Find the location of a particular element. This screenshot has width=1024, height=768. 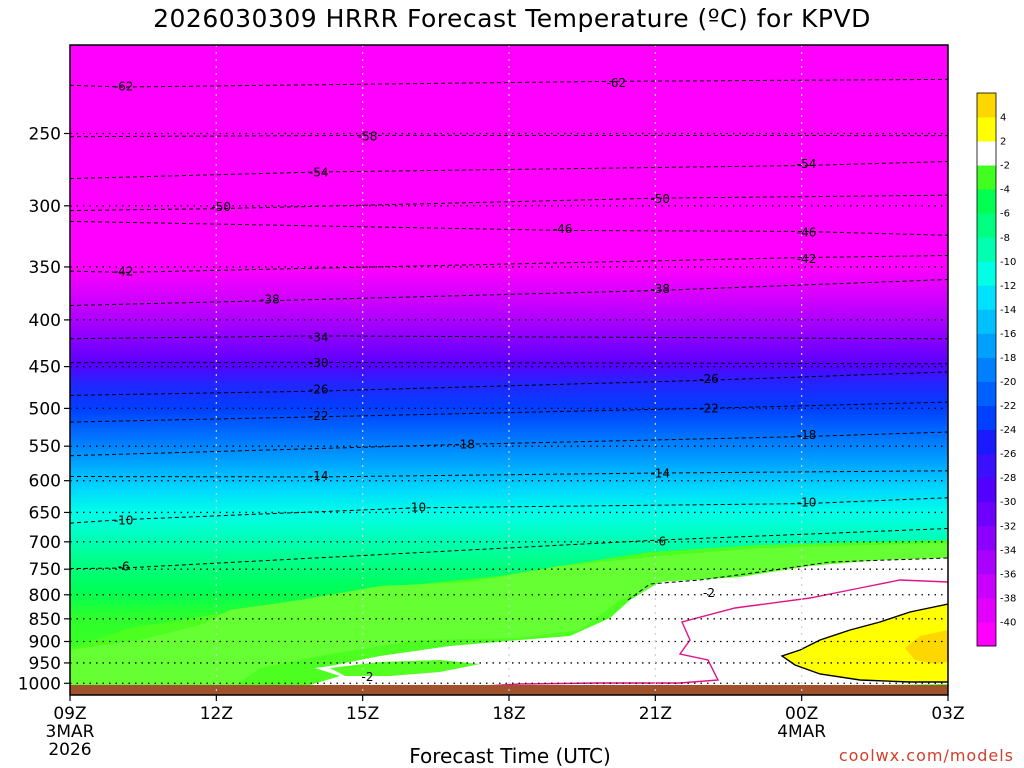

isotherm-label: -22 is located at coordinates (319, 416).